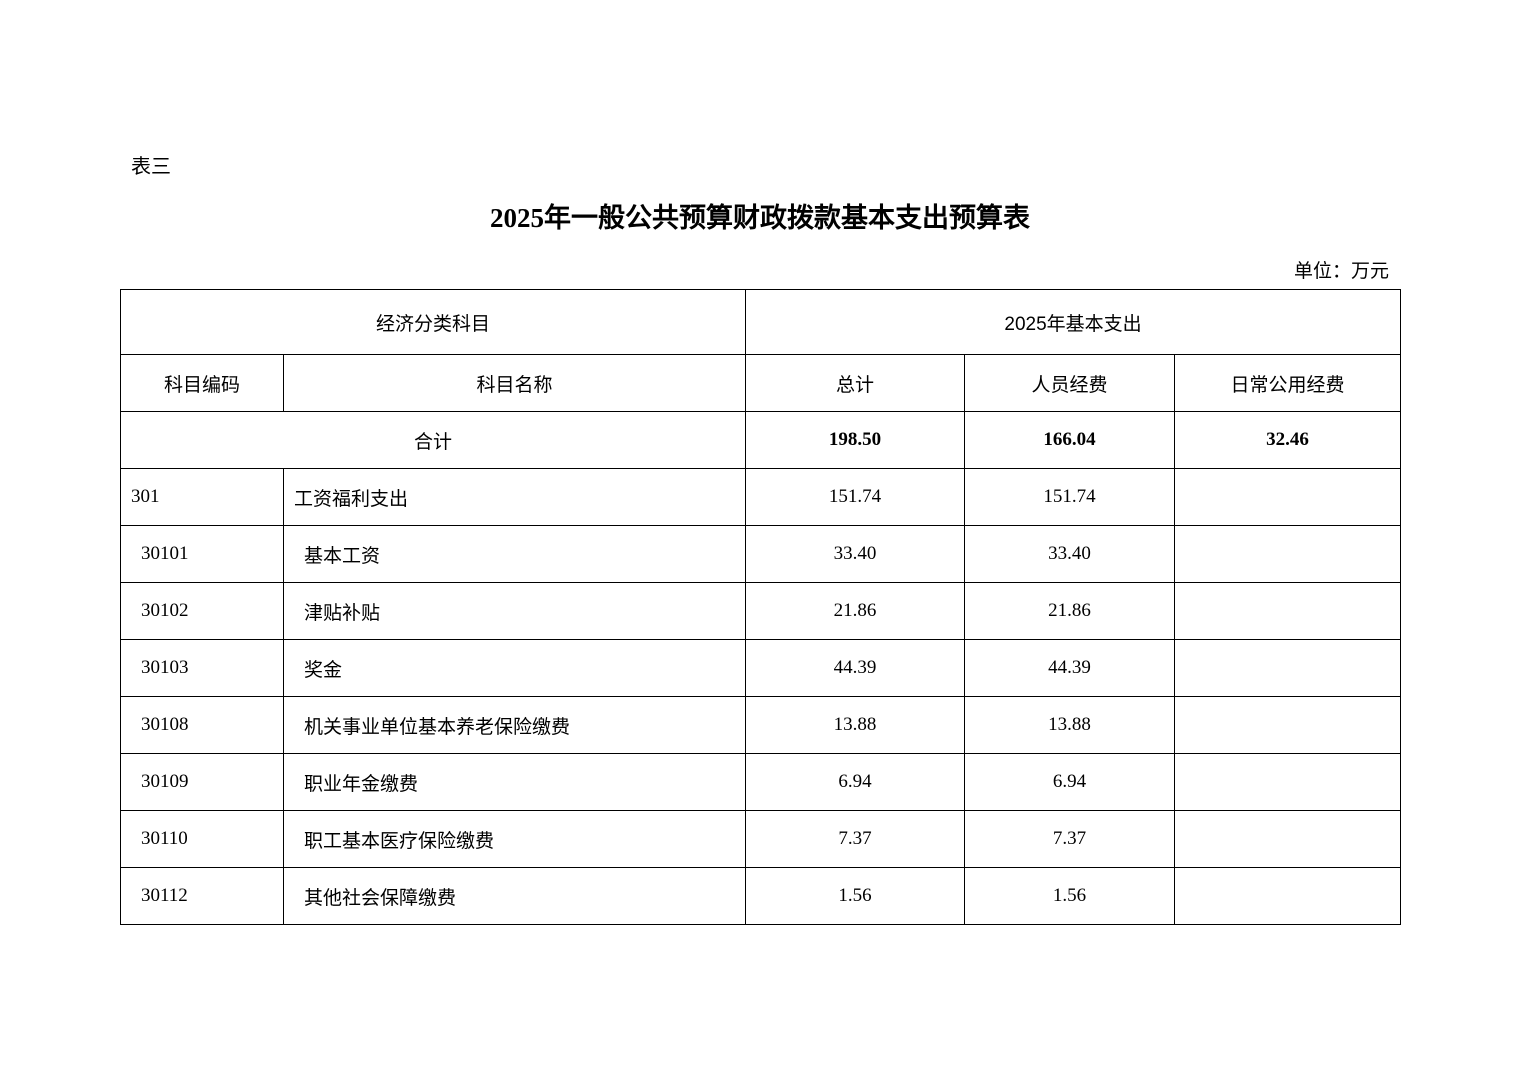  I want to click on row-personnel: 21.86, so click(1070, 611).